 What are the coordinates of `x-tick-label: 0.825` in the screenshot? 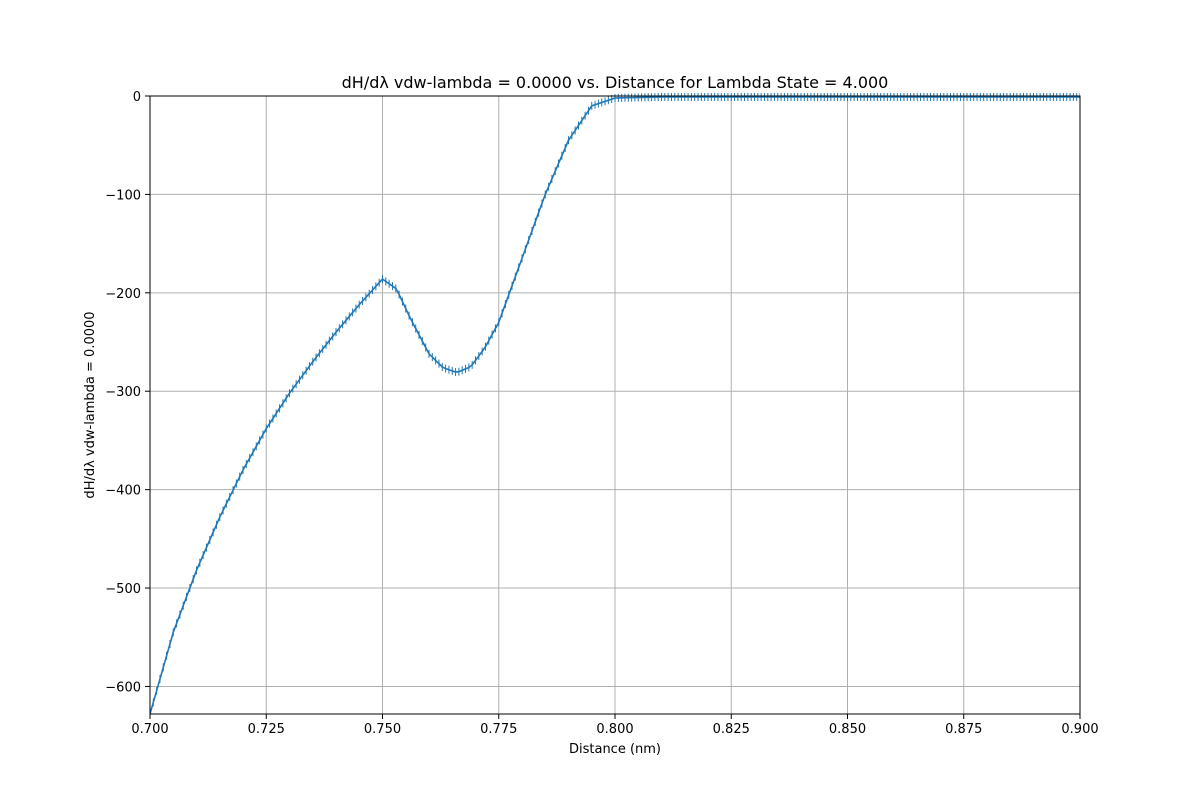 It's located at (731, 729).